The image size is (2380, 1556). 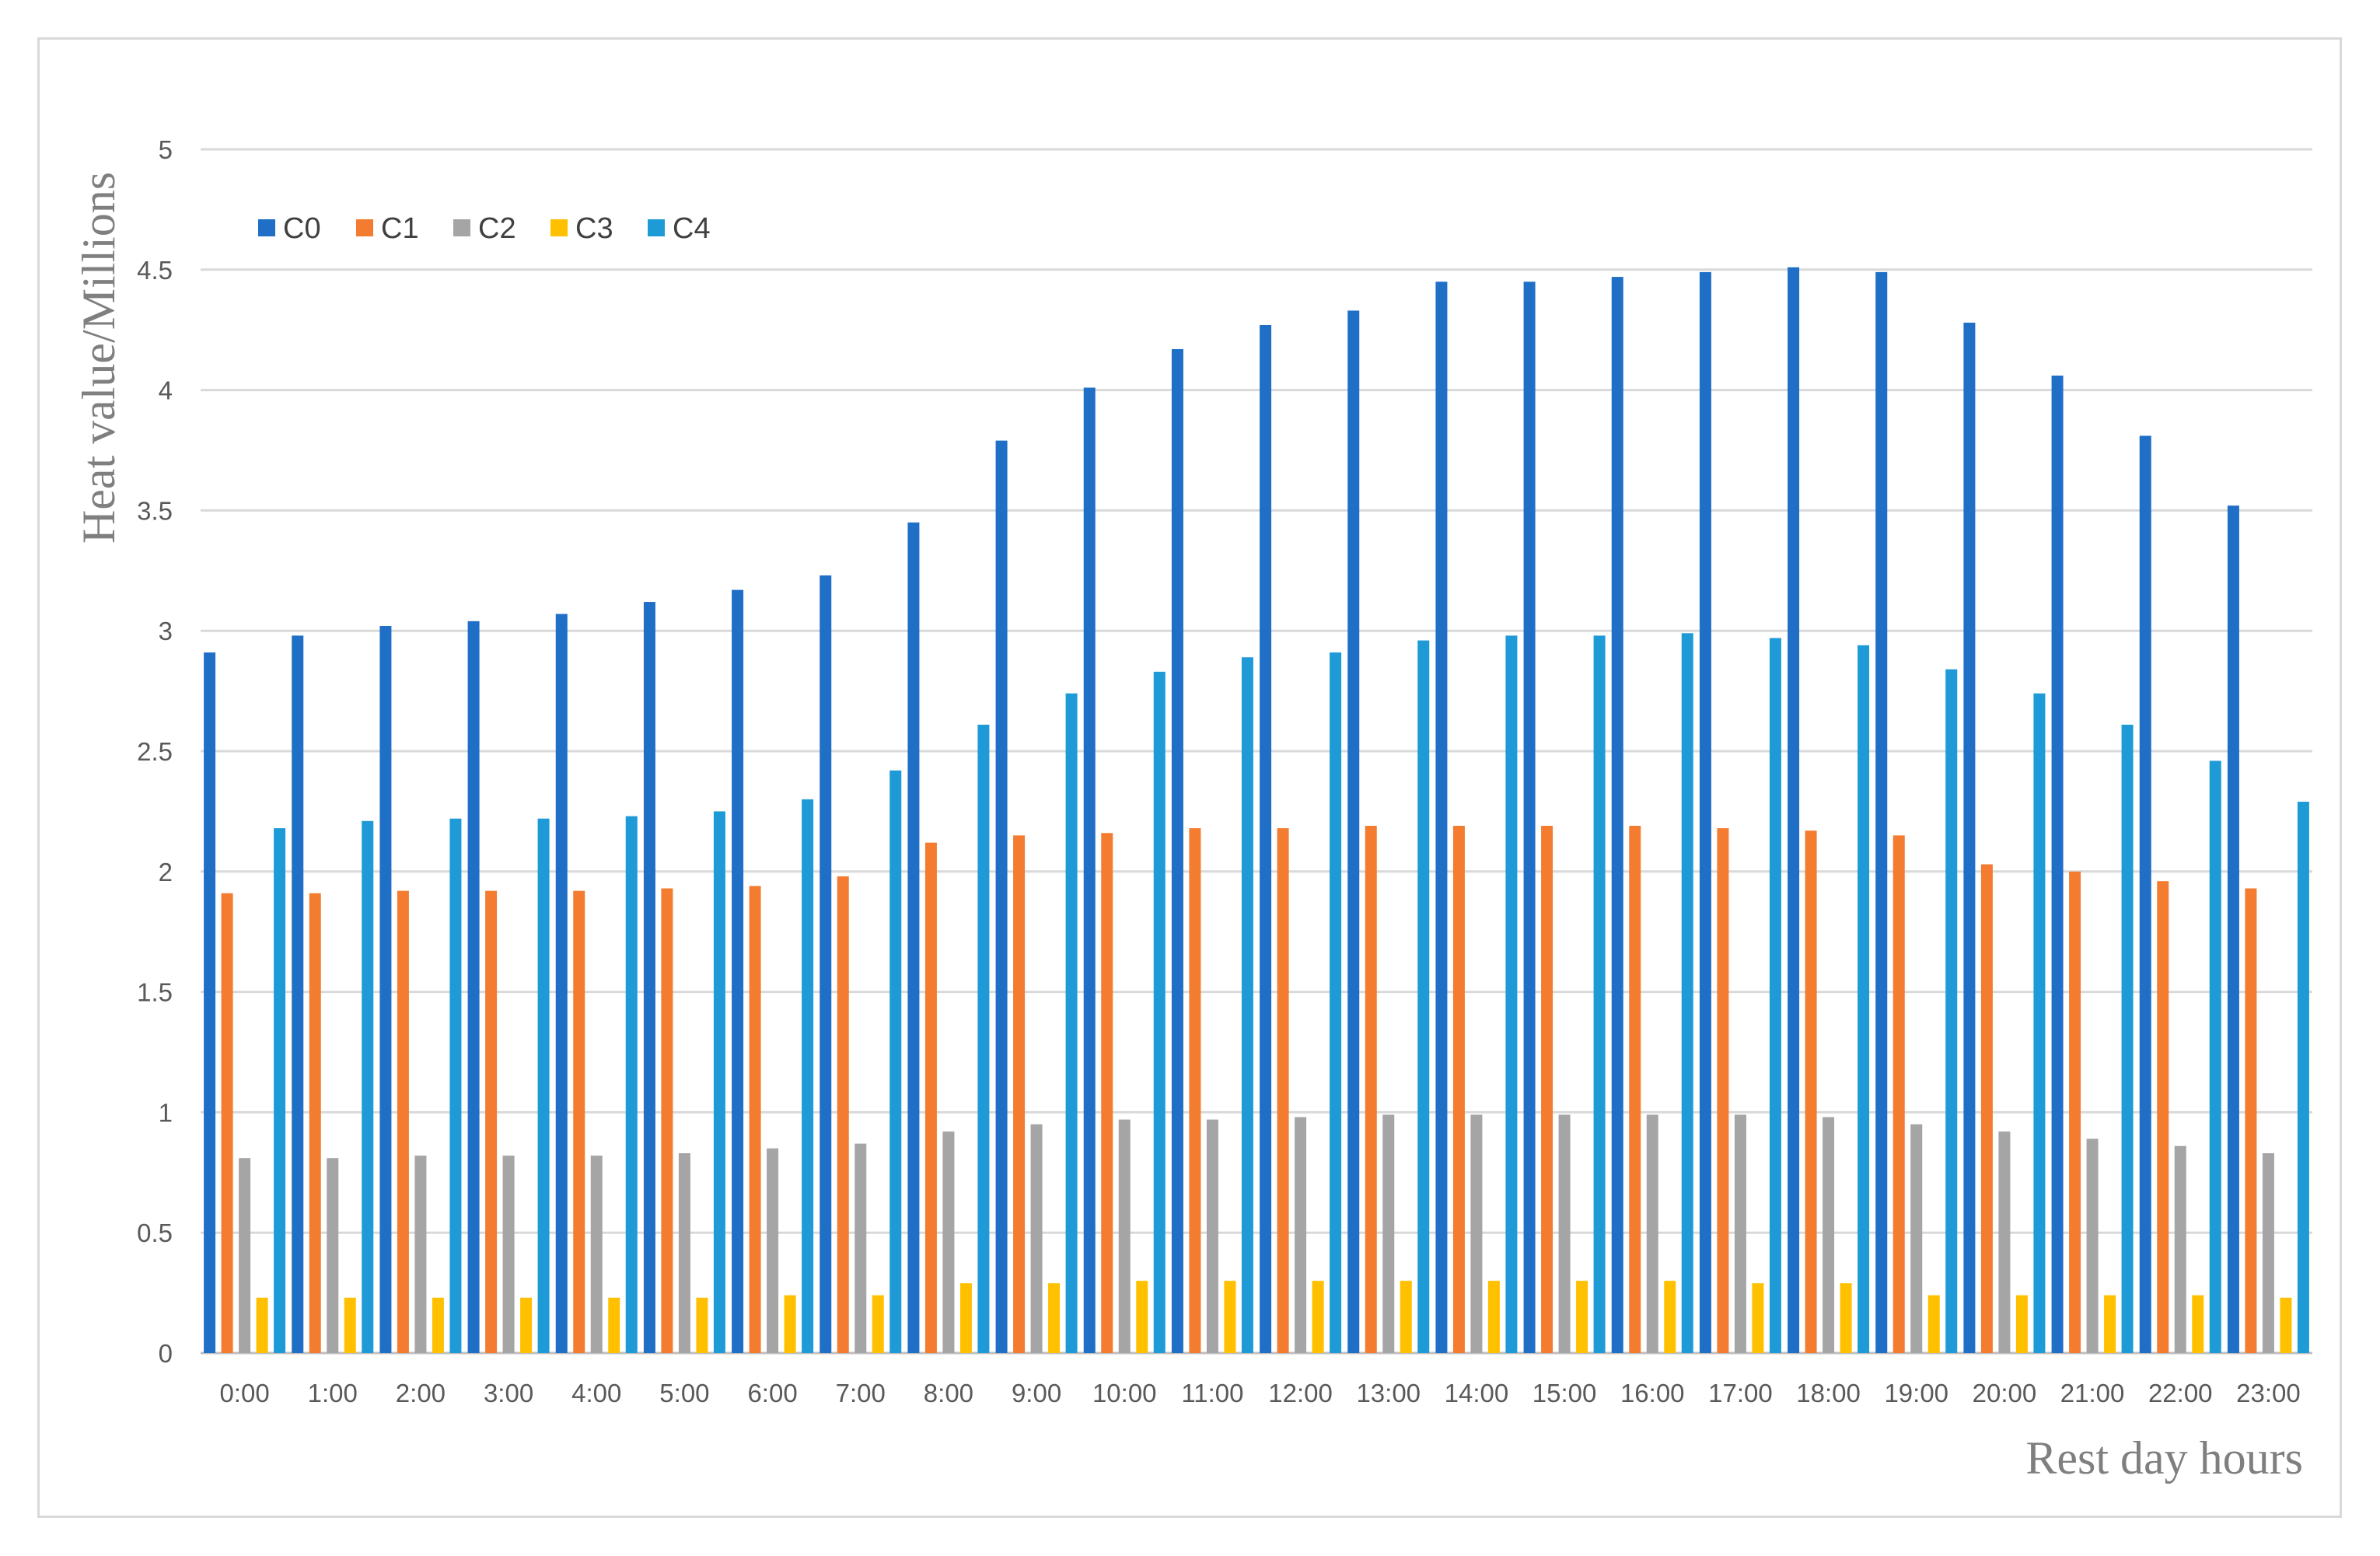 What do you see at coordinates (99, 358) in the screenshot?
I see `y-axis-title: Heat value/Millions` at bounding box center [99, 358].